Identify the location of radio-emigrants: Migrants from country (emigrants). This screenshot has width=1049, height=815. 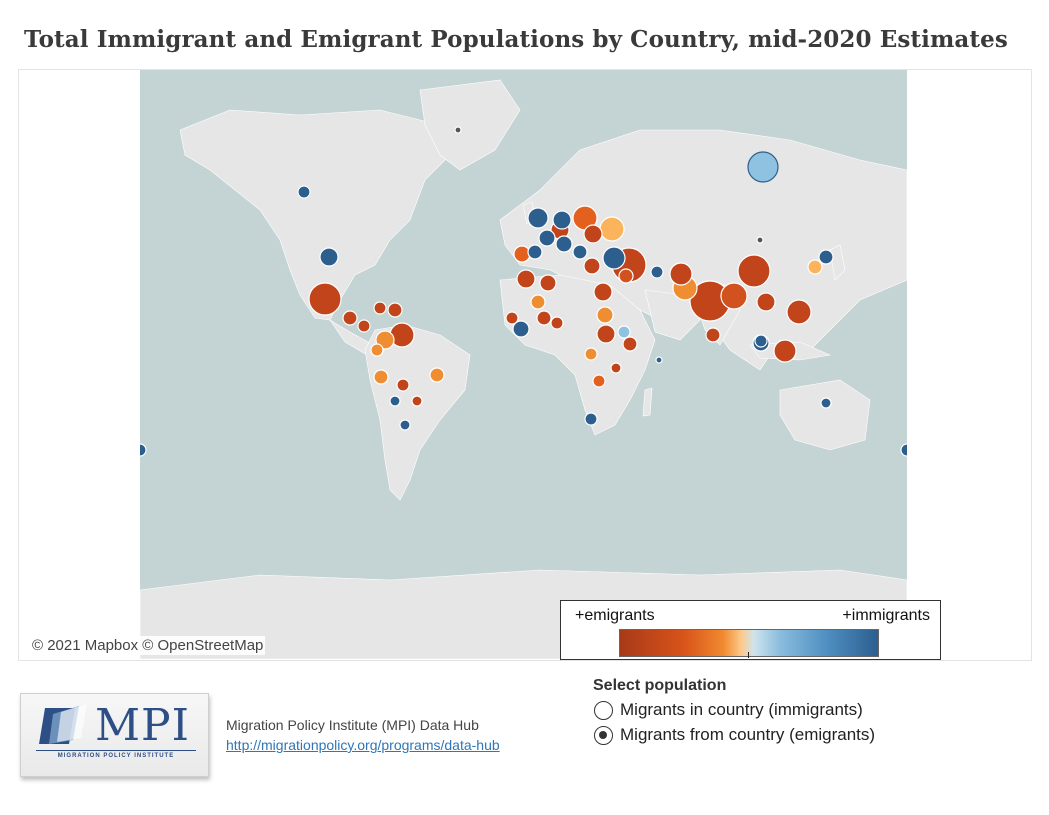
(734, 735).